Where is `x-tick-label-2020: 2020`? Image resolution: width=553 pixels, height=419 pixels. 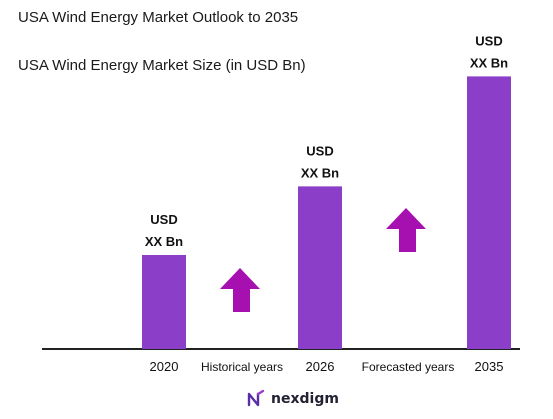
x-tick-label-2020: 2020 is located at coordinates (164, 366).